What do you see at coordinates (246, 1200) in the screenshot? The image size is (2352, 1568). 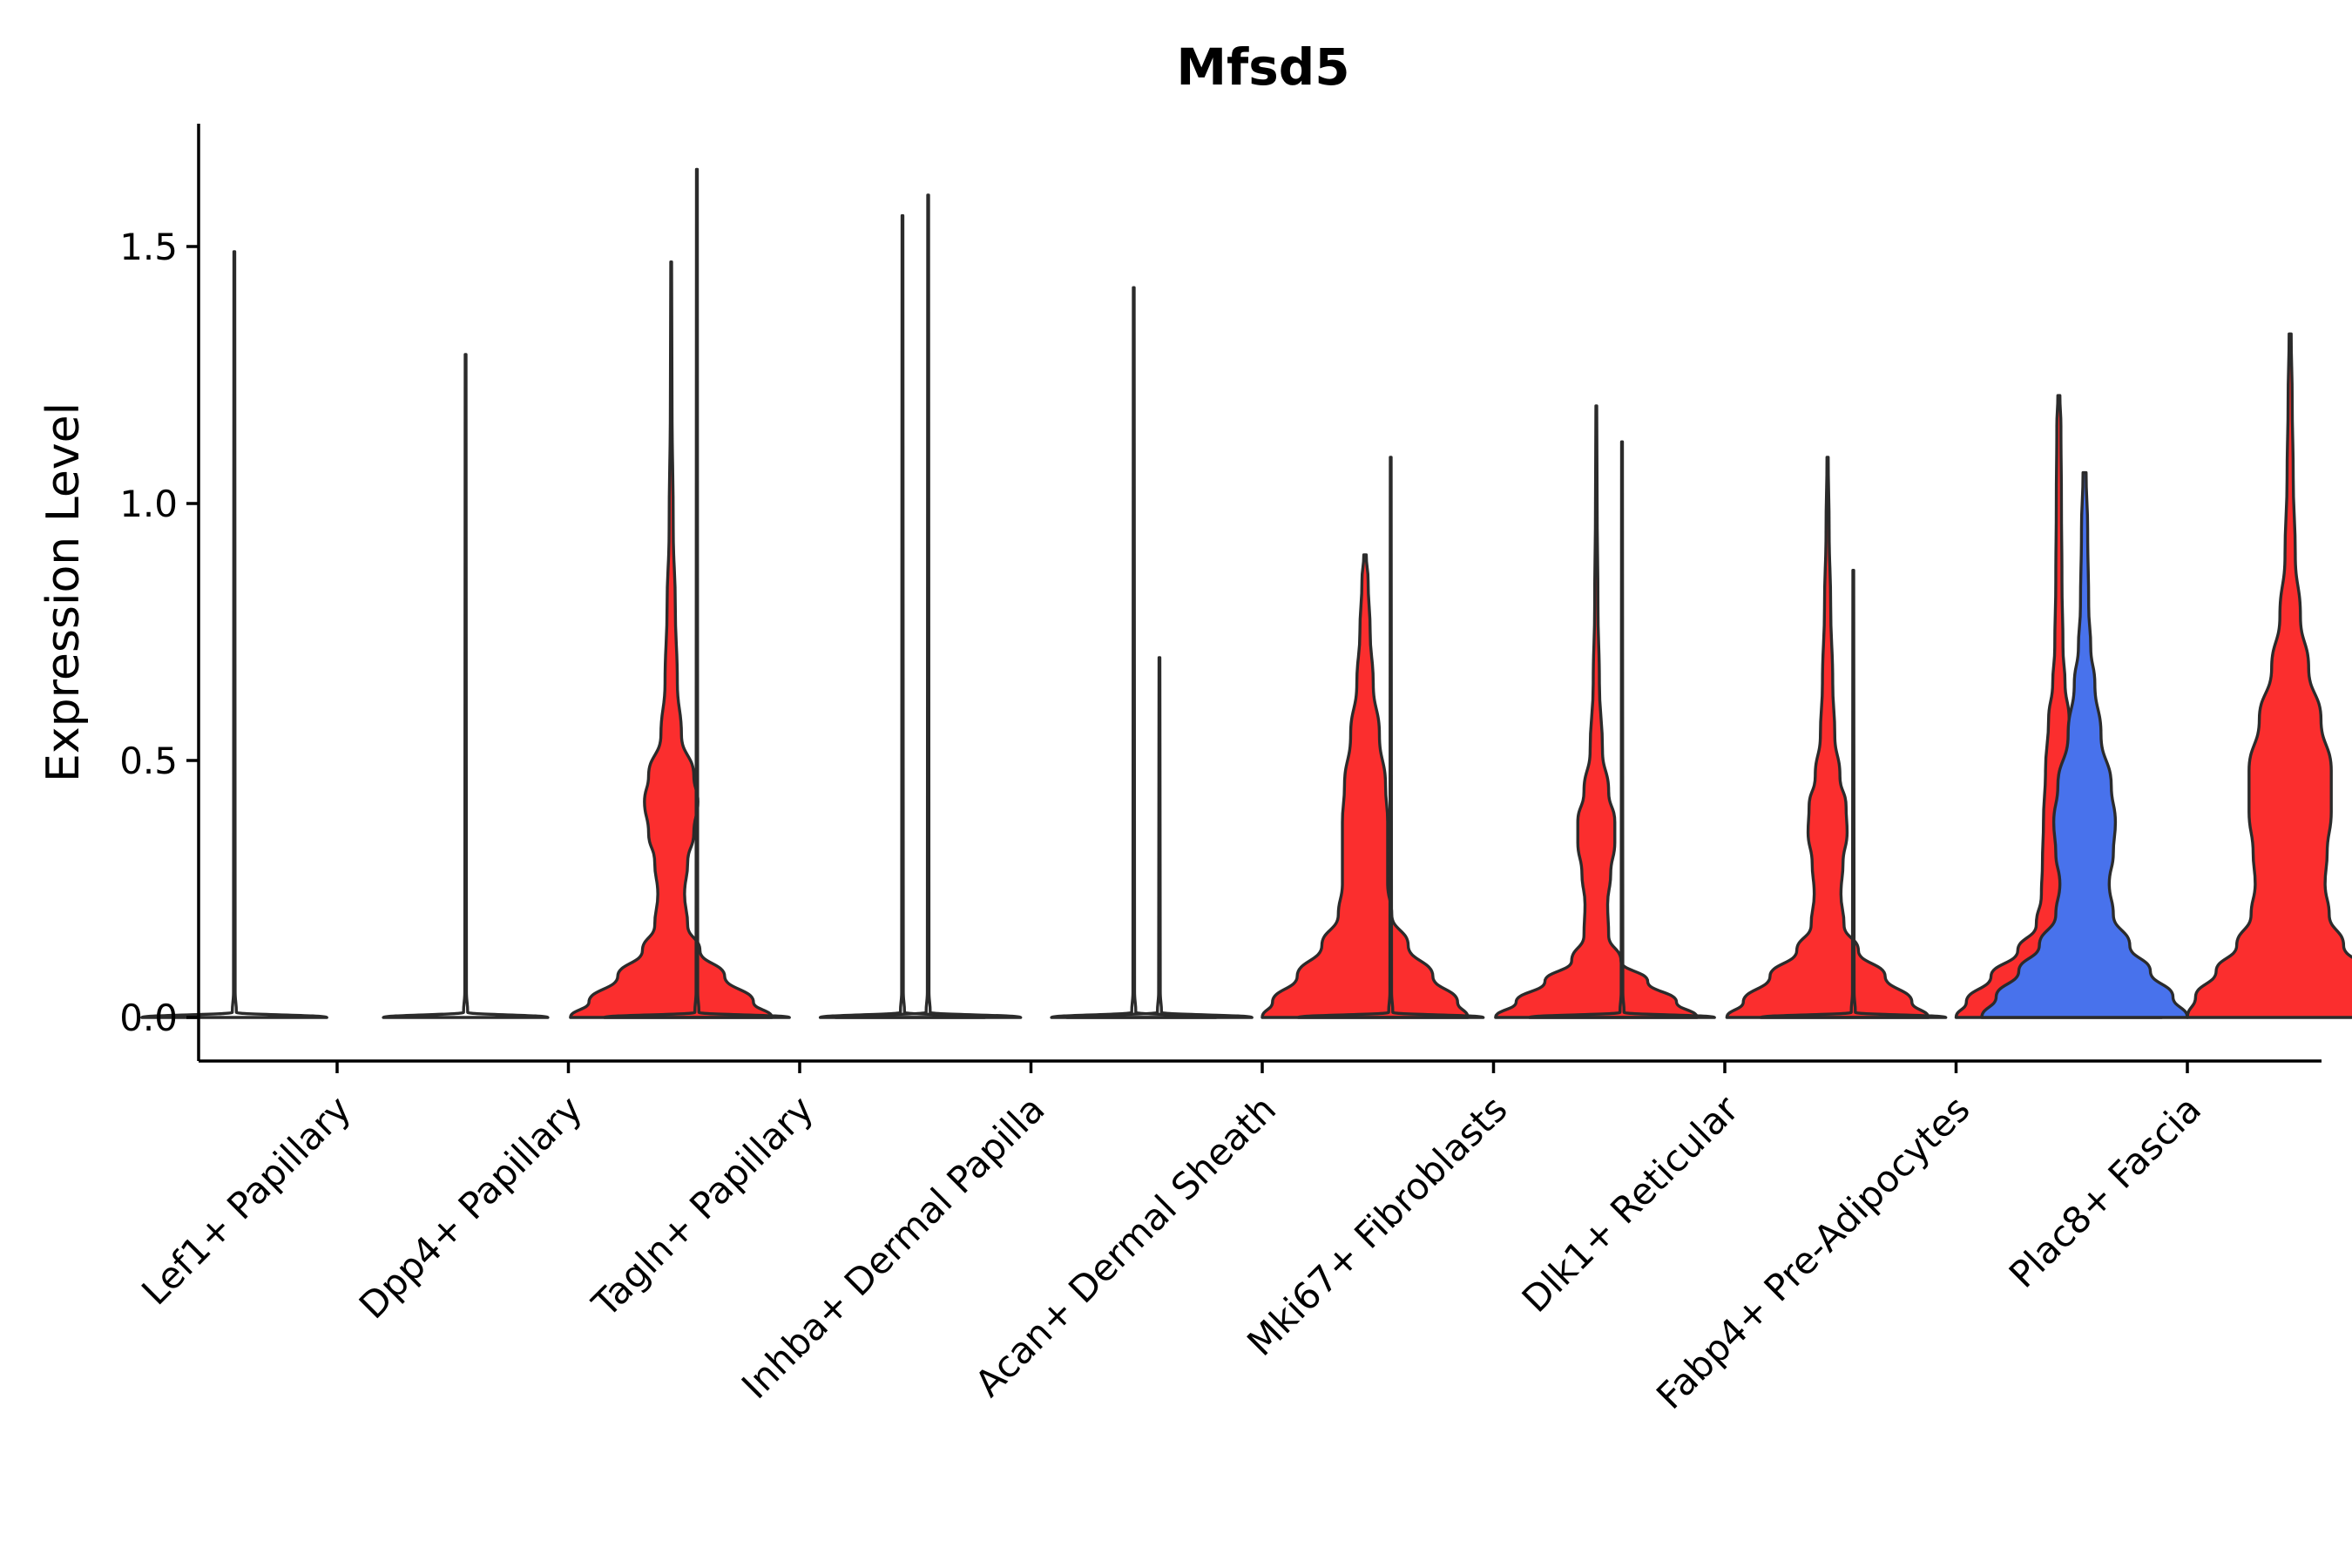 I see `x-tick-label: Lef1+ Papillary` at bounding box center [246, 1200].